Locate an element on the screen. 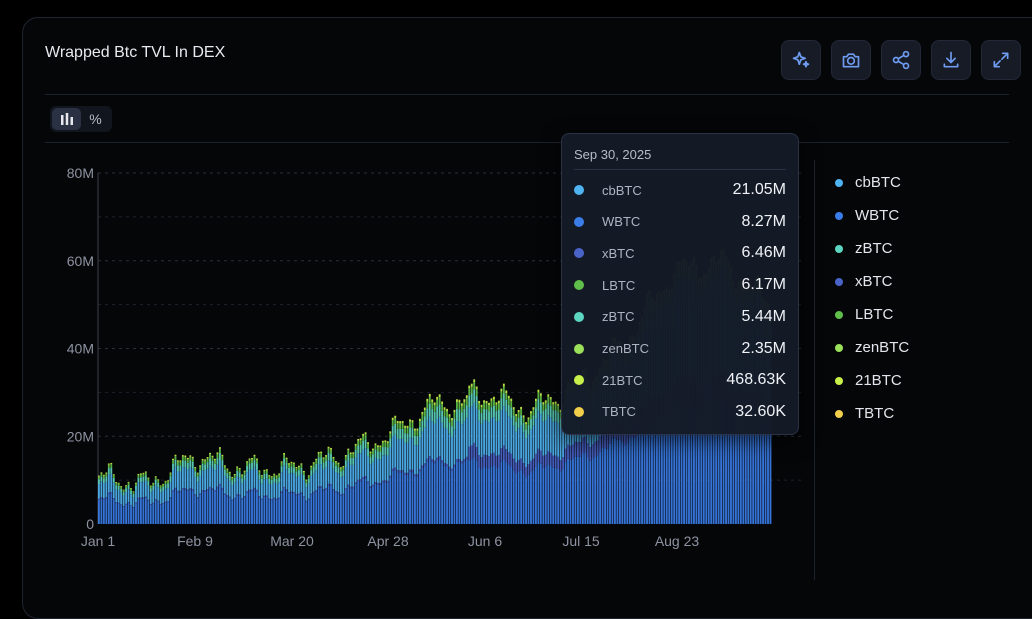 The image size is (1032, 619). ai-insights-button is located at coordinates (801, 60).